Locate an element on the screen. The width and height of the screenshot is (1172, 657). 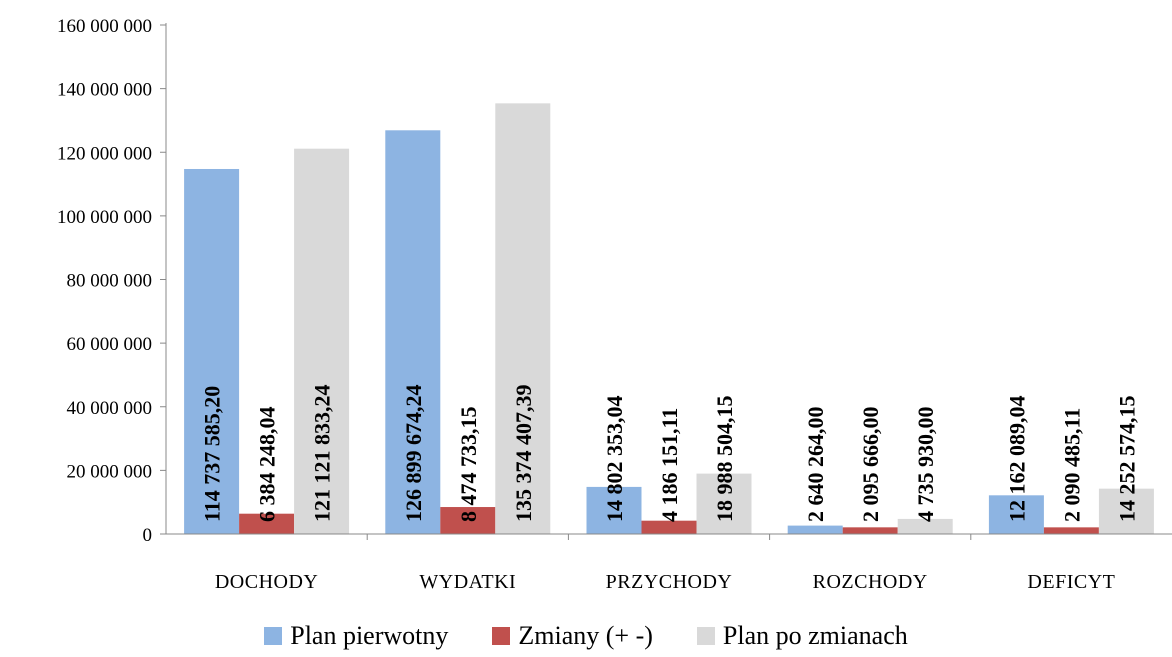
y-tick-label: 100 000 000 is located at coordinates (104, 217).